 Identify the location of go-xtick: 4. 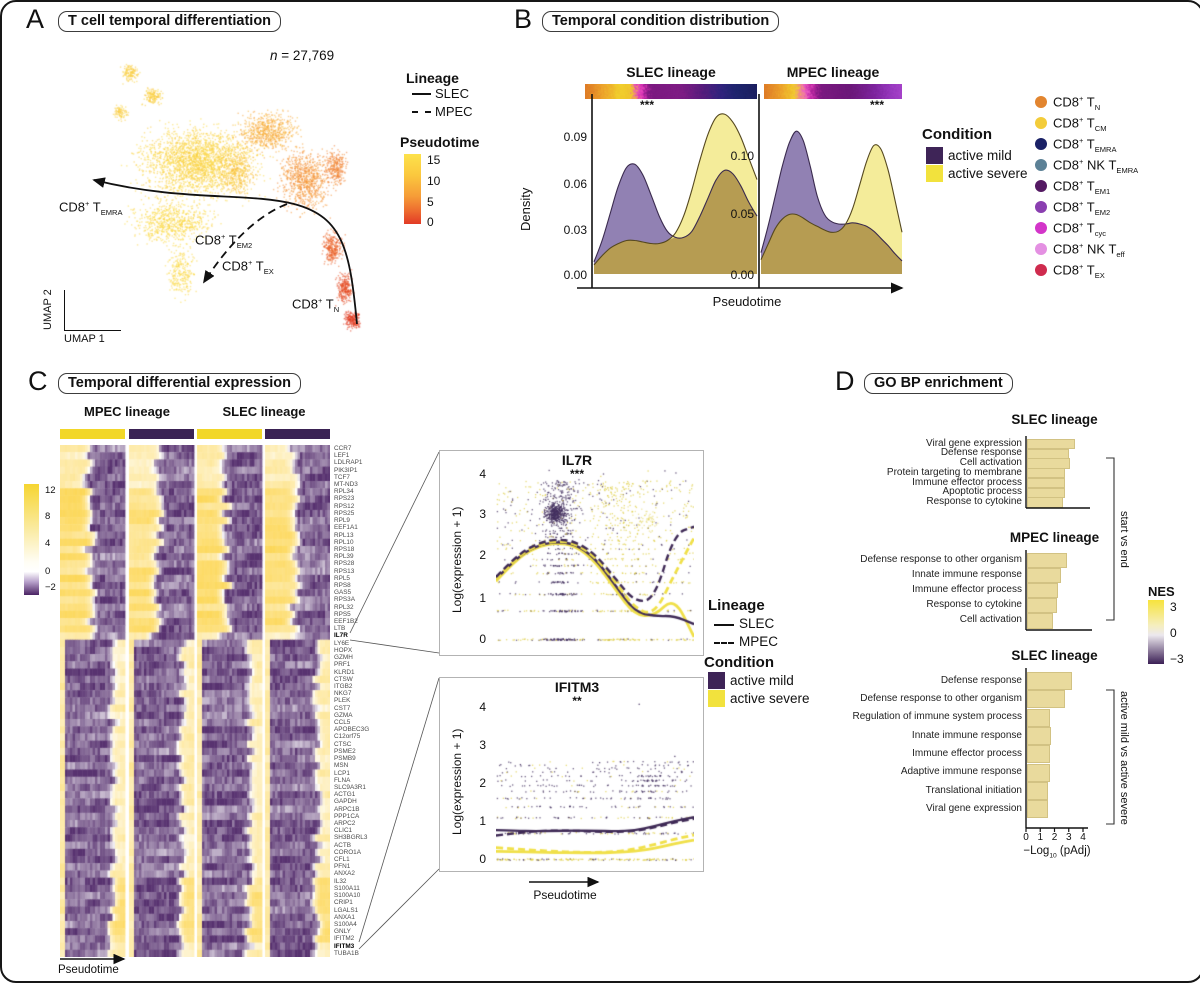
(1083, 837).